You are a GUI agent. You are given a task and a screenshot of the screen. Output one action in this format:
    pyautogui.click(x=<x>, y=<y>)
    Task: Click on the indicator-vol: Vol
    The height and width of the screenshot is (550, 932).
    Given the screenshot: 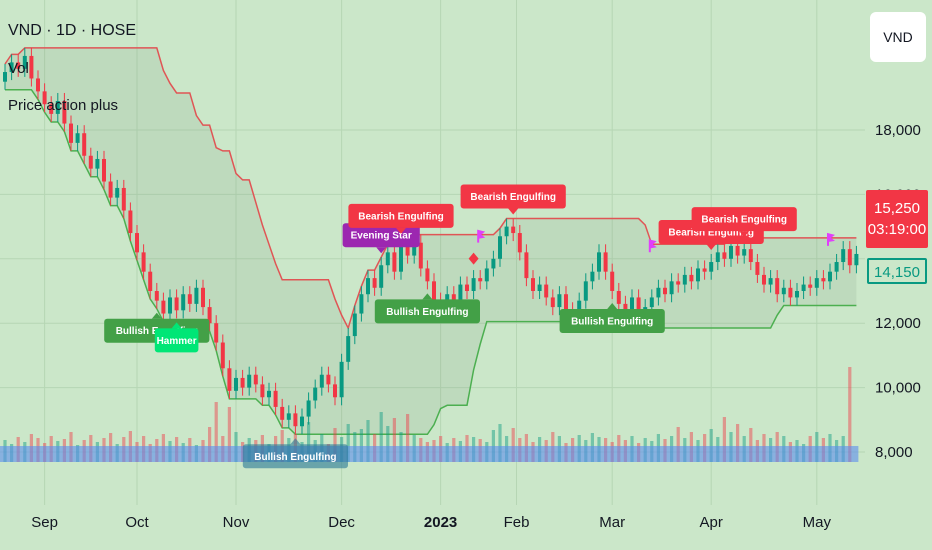 What is the action you would take?
    pyautogui.click(x=18, y=68)
    